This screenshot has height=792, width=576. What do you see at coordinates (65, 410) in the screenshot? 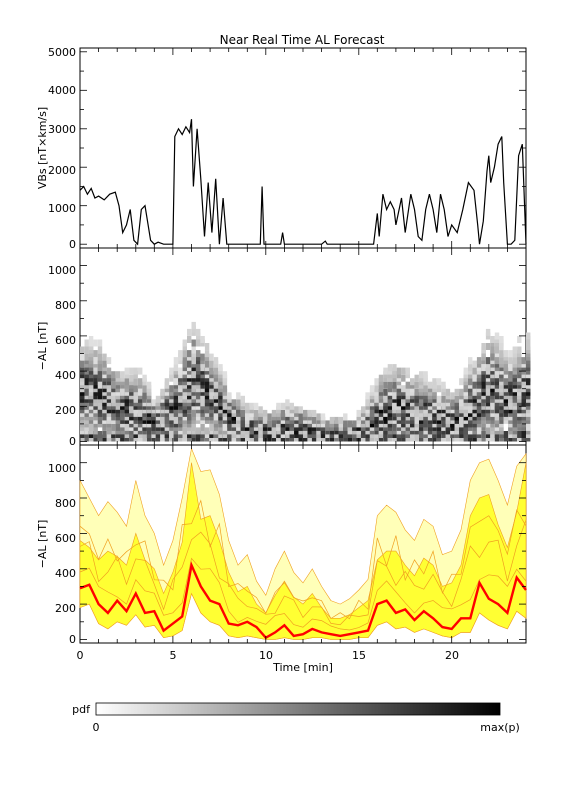
I see `ytick-label: 200` at bounding box center [65, 410].